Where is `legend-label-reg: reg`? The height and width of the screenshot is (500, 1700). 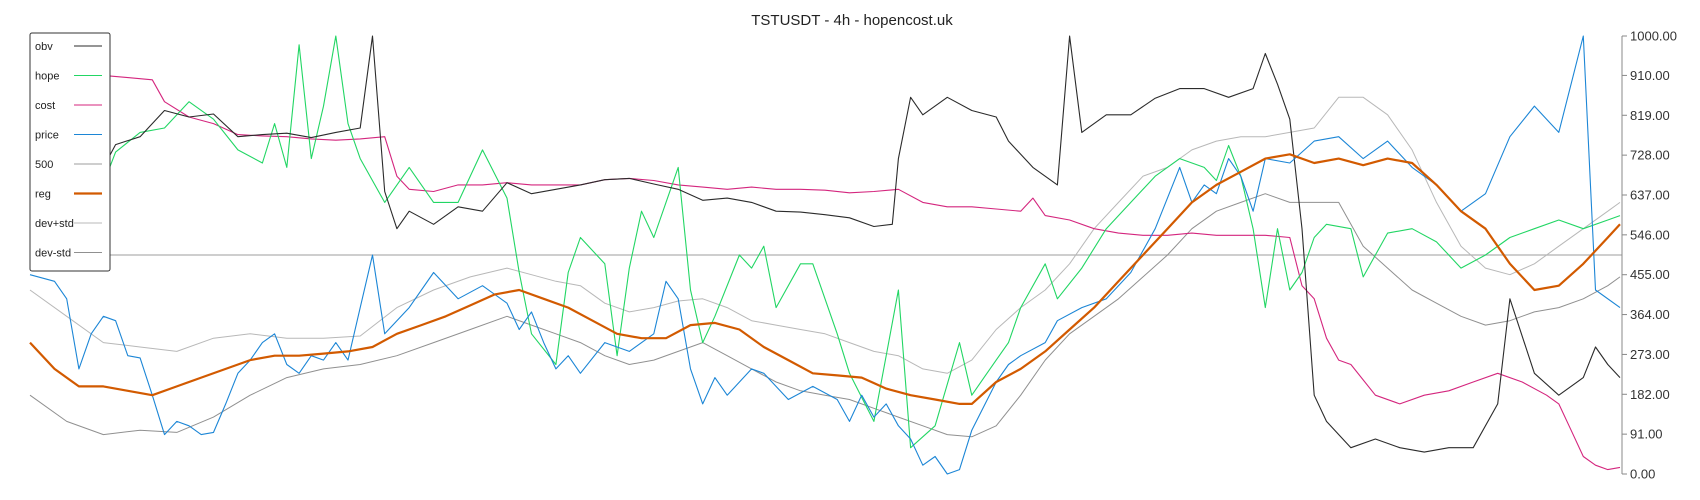
legend-label-reg: reg is located at coordinates (43, 195).